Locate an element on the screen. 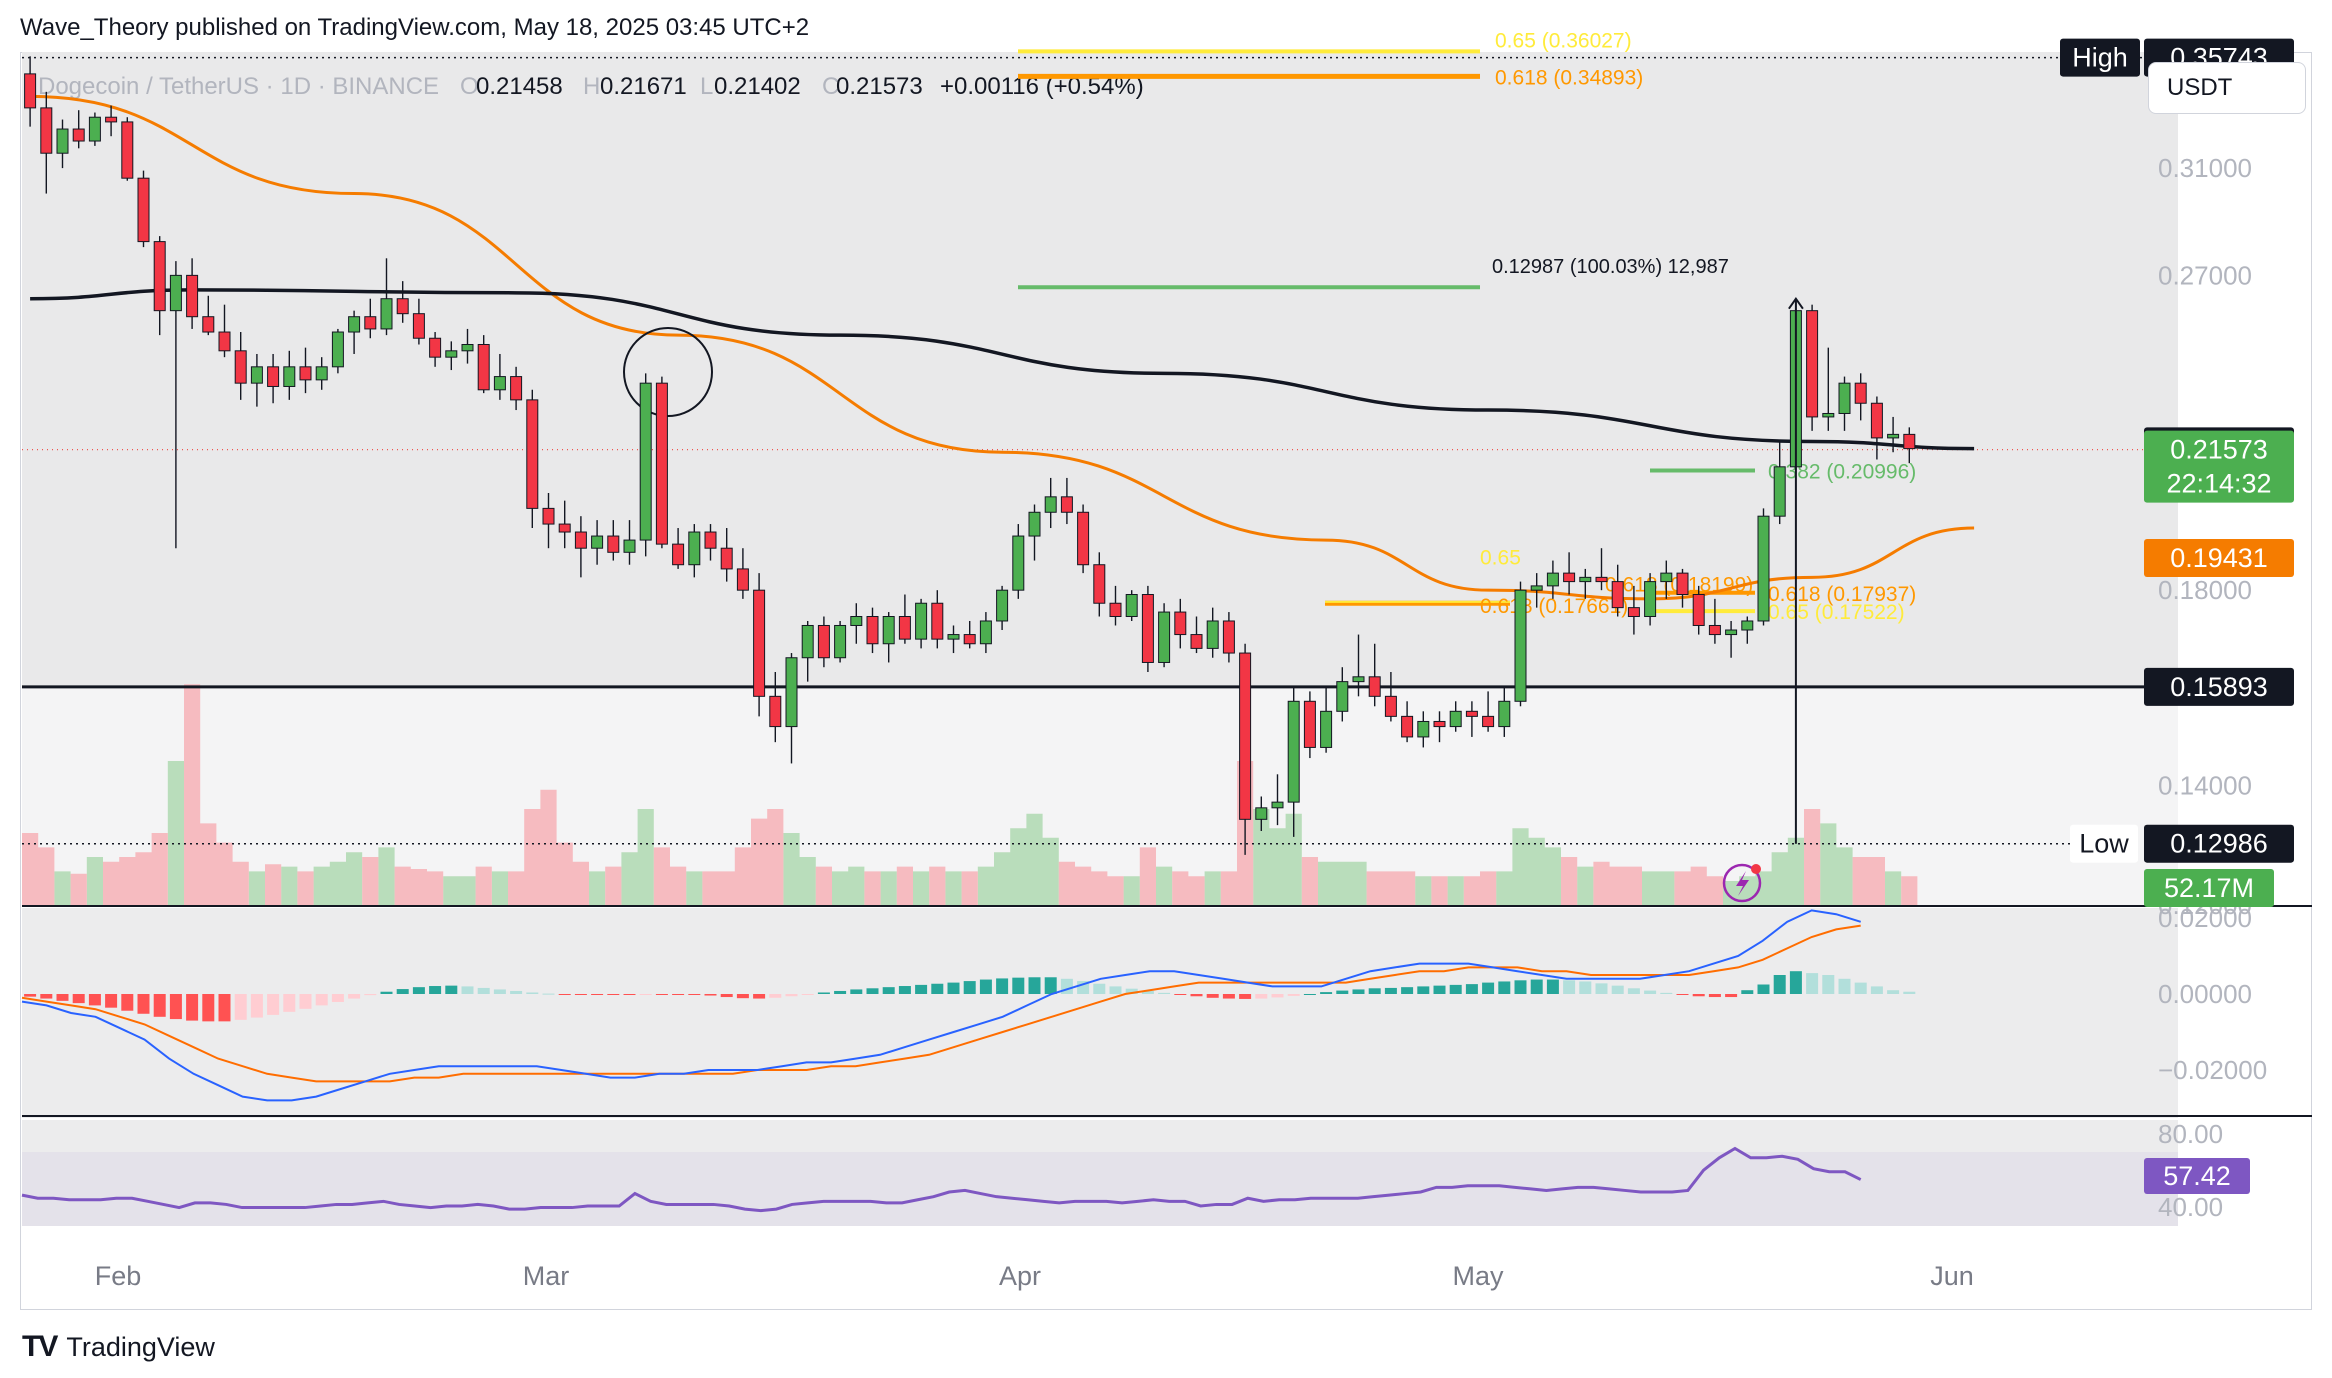 The width and height of the screenshot is (2332, 1378). fib-label: 0.618 (0.17937) is located at coordinates (1842, 594).